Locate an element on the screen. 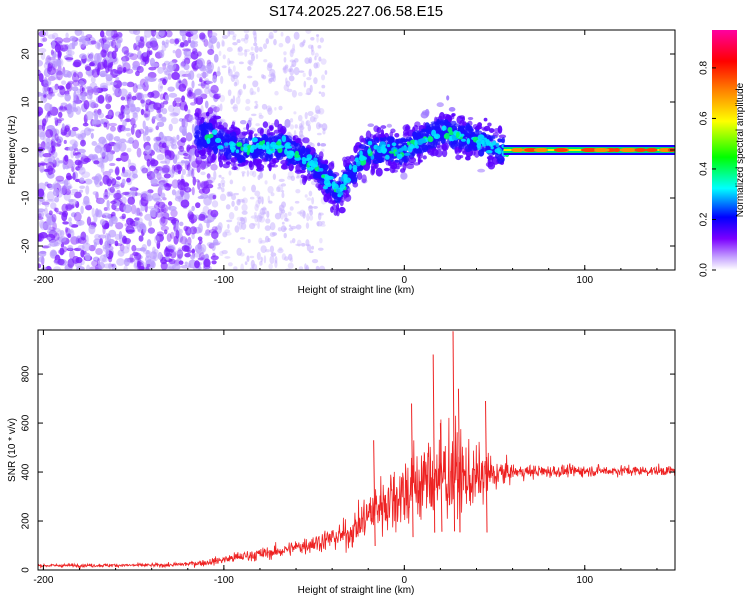 The image size is (750, 600). spectrogram-y-tick-label: 10 is located at coordinates (26, 102).